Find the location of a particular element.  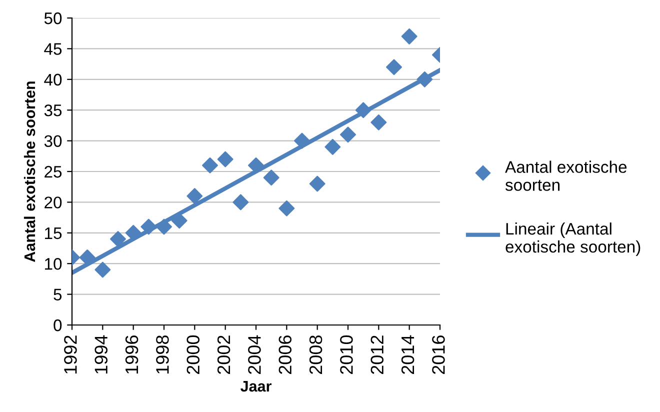

y-tick-label: 0 is located at coordinates (58, 325).